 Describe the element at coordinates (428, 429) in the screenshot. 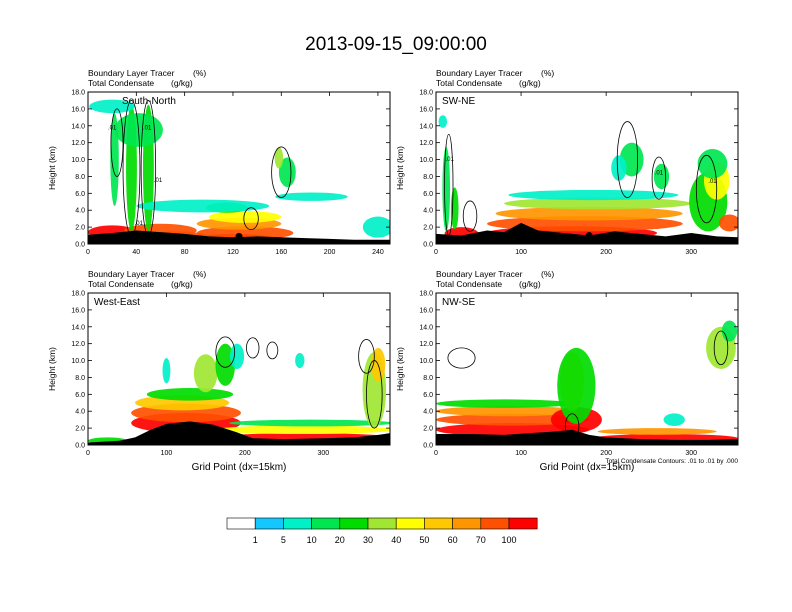

I see `y-tick-label: 2.0` at that location.